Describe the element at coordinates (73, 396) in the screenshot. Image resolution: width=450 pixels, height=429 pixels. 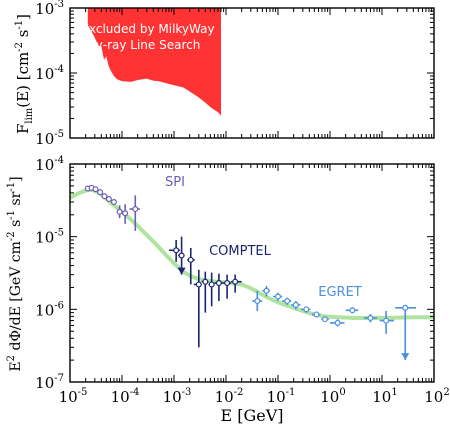
I see `bottom-xtick-label: 10⁻⁵` at that location.